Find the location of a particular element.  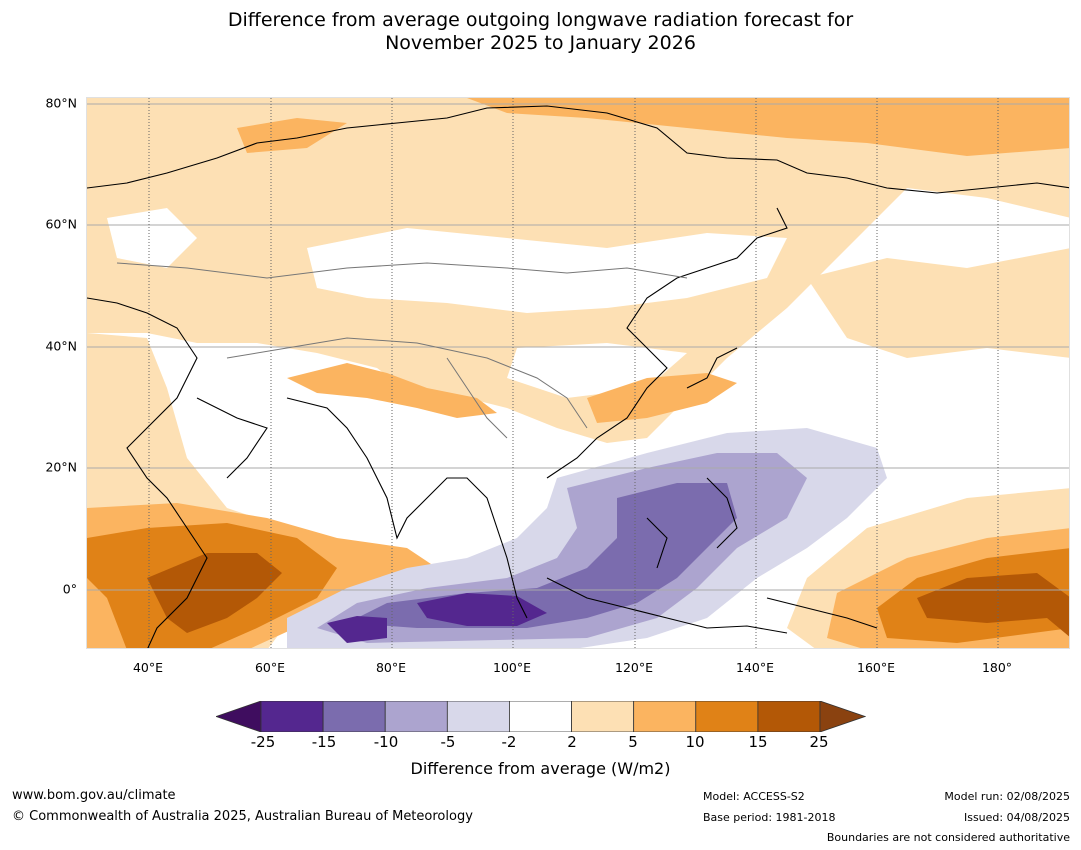

lat-label-20n: 20°N is located at coordinates (61, 467).